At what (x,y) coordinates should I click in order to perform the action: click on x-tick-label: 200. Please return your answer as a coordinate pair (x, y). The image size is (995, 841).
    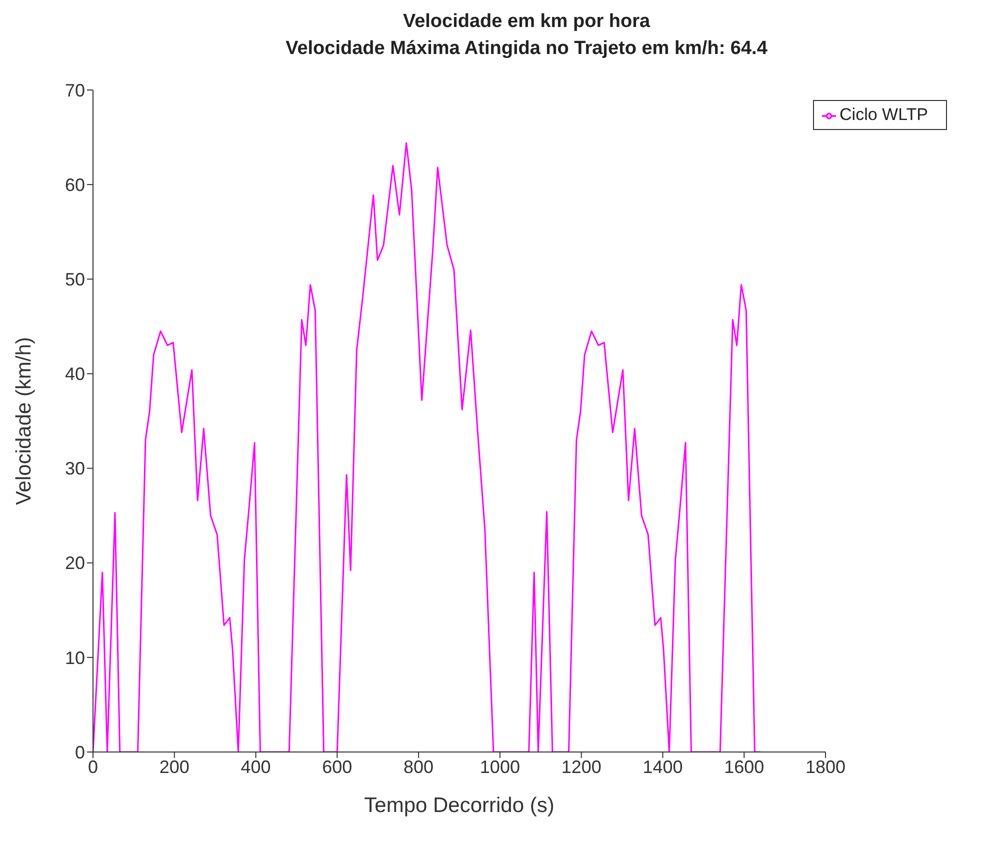
    Looking at the image, I should click on (174, 766).